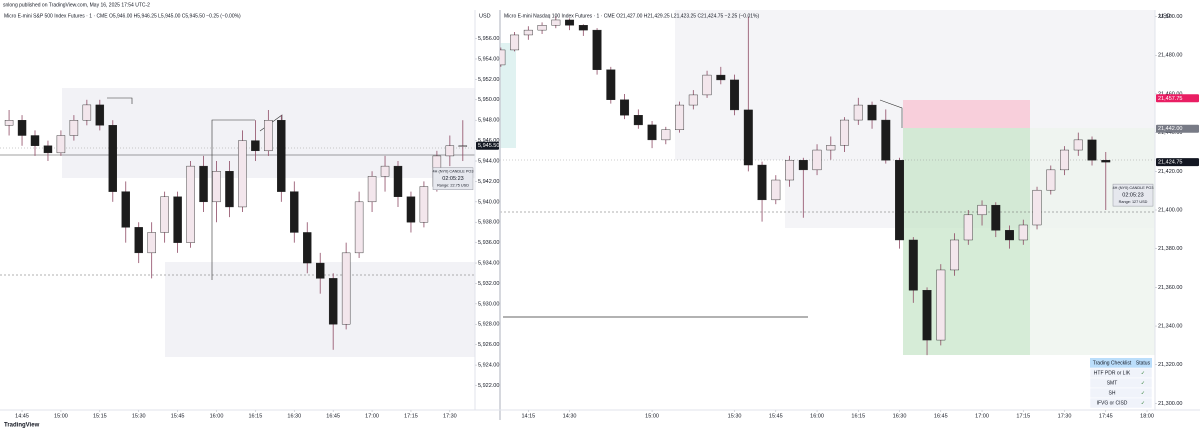 The image size is (1200, 437). What do you see at coordinates (22, 416) in the screenshot?
I see `x-tick-label: 14:45` at bounding box center [22, 416].